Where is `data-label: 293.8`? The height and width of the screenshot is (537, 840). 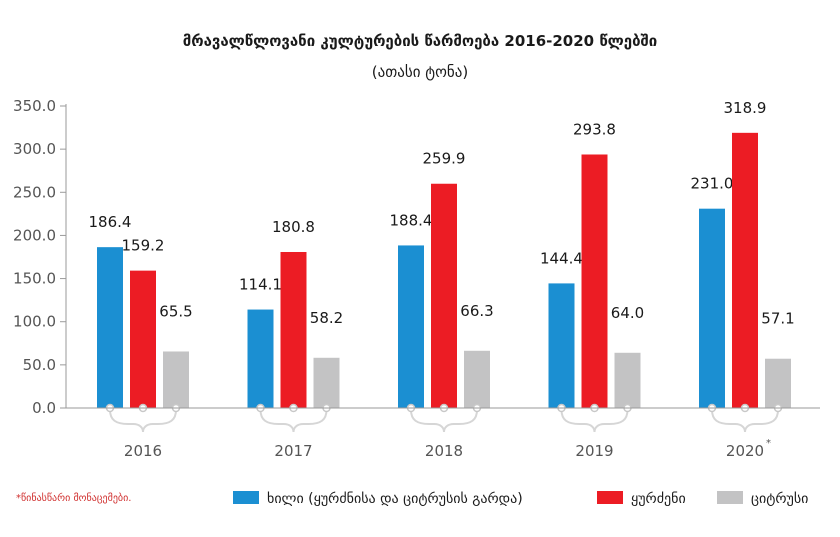
data-label: 293.8 is located at coordinates (594, 129).